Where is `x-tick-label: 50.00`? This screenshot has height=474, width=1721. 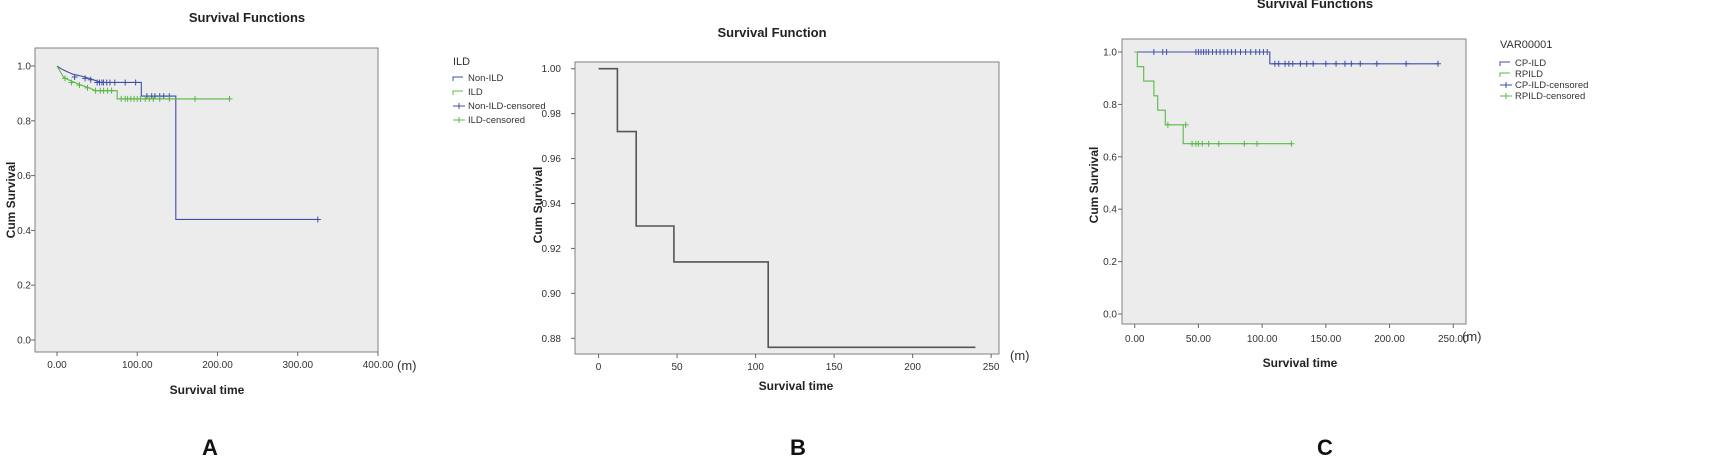 x-tick-label: 50.00 is located at coordinates (1198, 339).